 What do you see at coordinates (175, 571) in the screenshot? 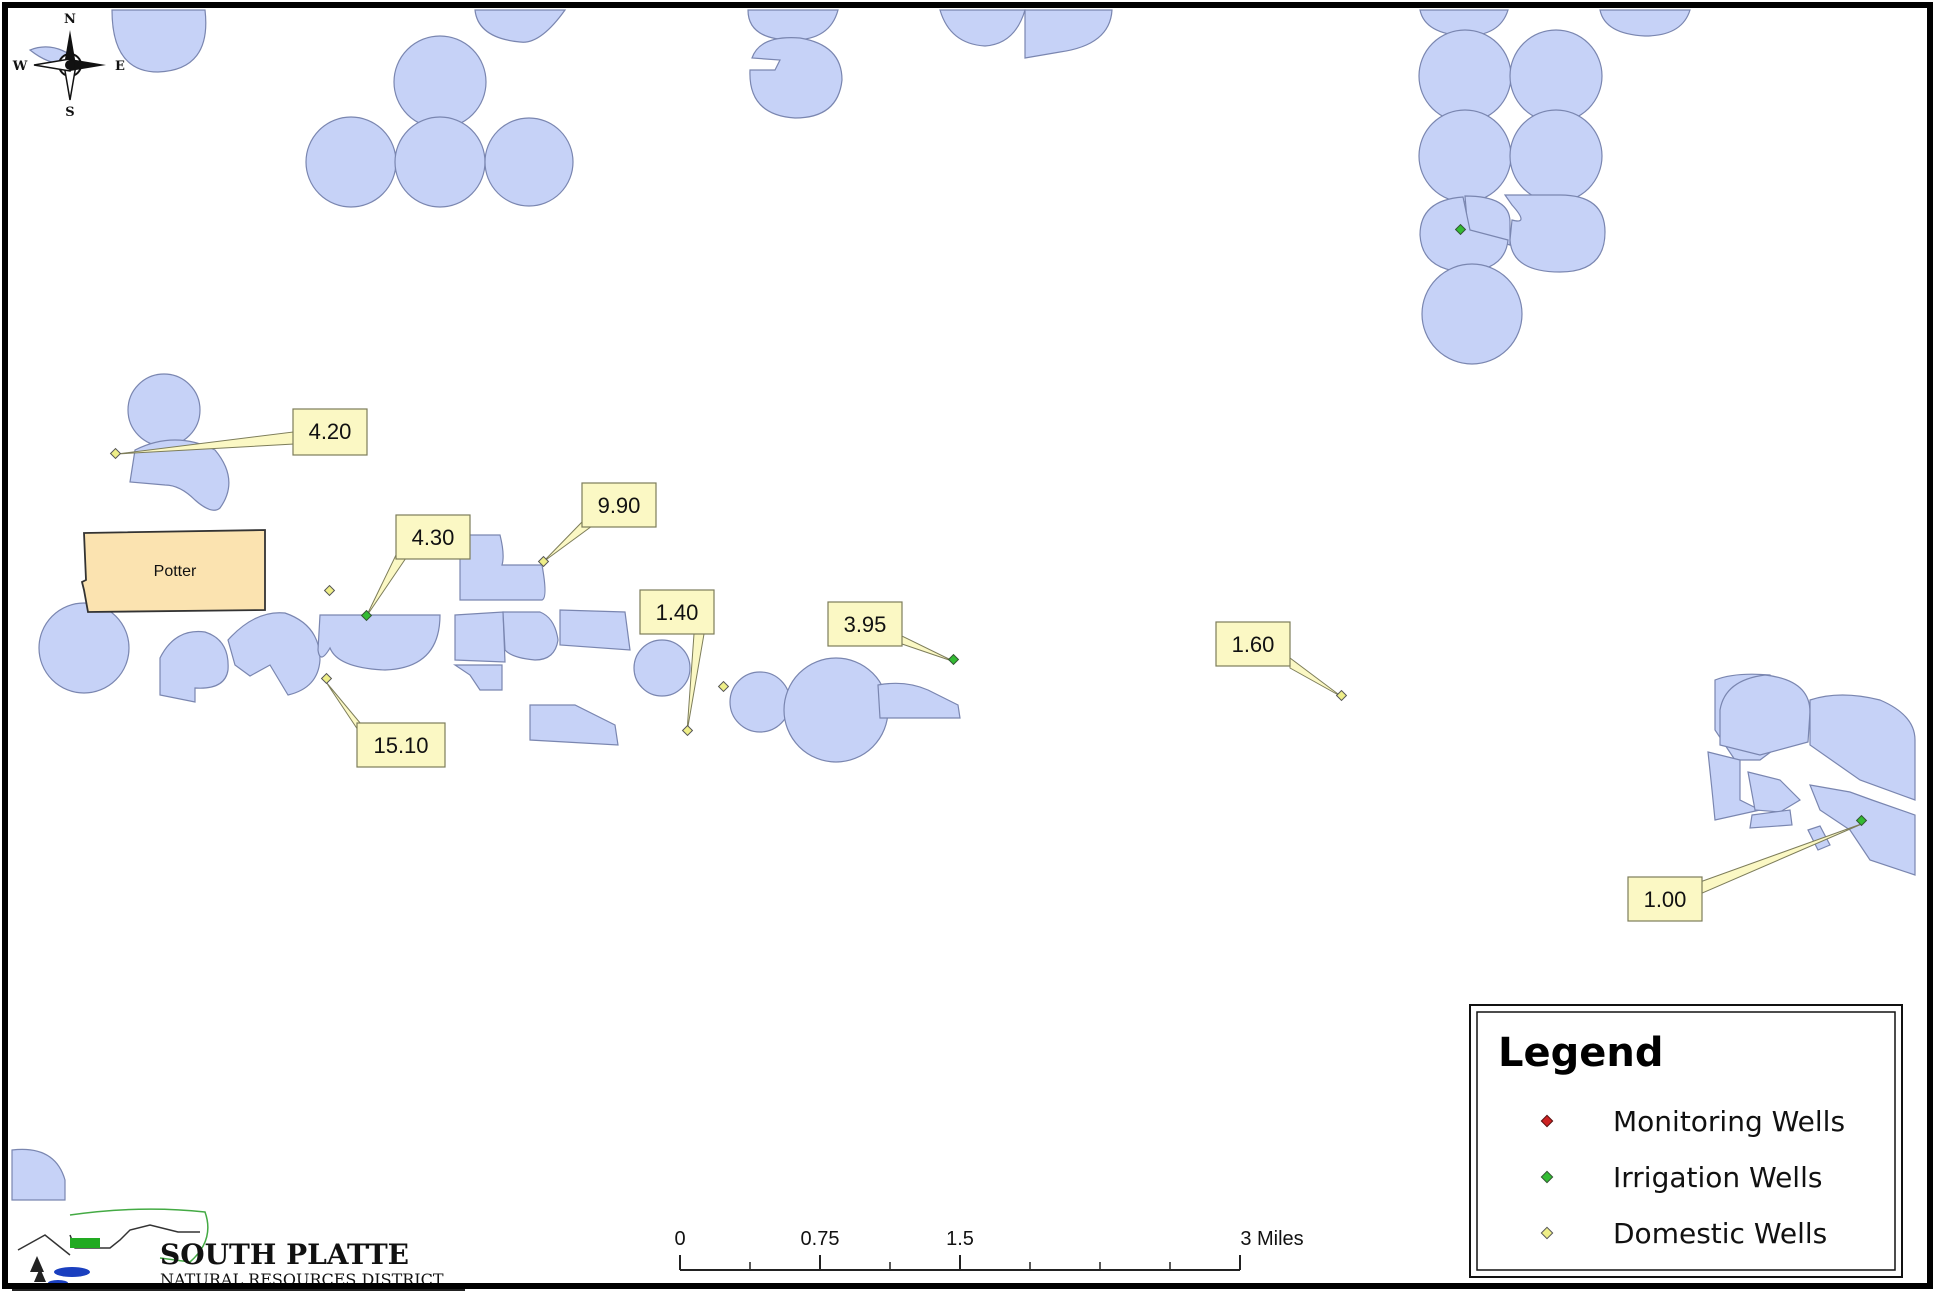
I see `county-label: Potter` at bounding box center [175, 571].